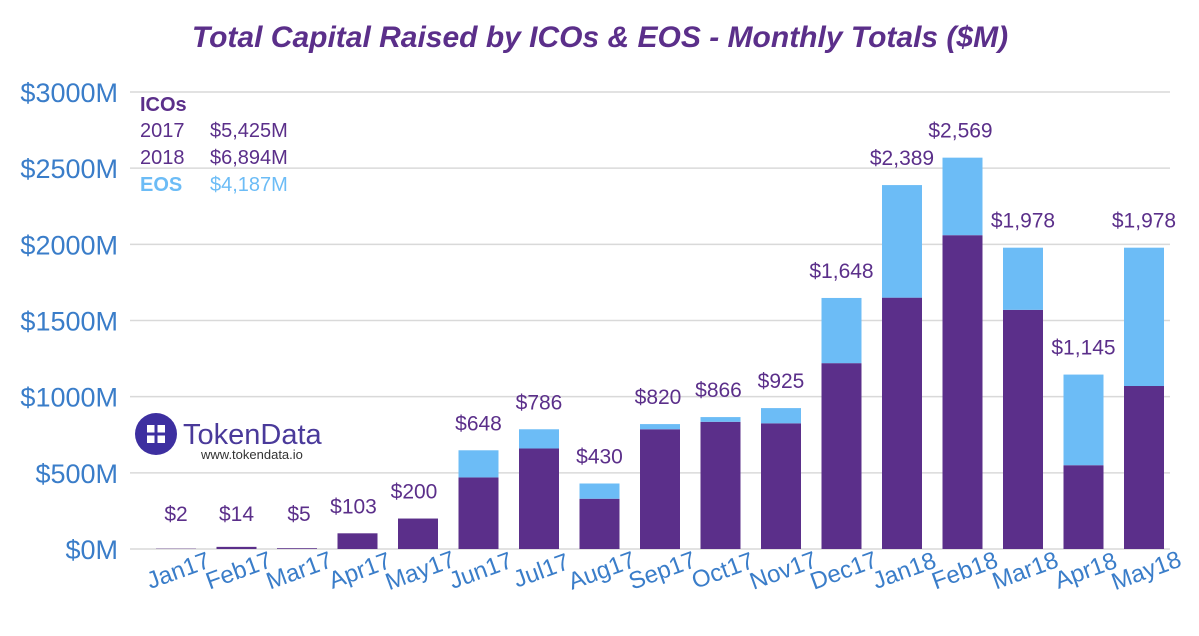 The image size is (1199, 636). I want to click on logo-name: TokenData, so click(253, 435).